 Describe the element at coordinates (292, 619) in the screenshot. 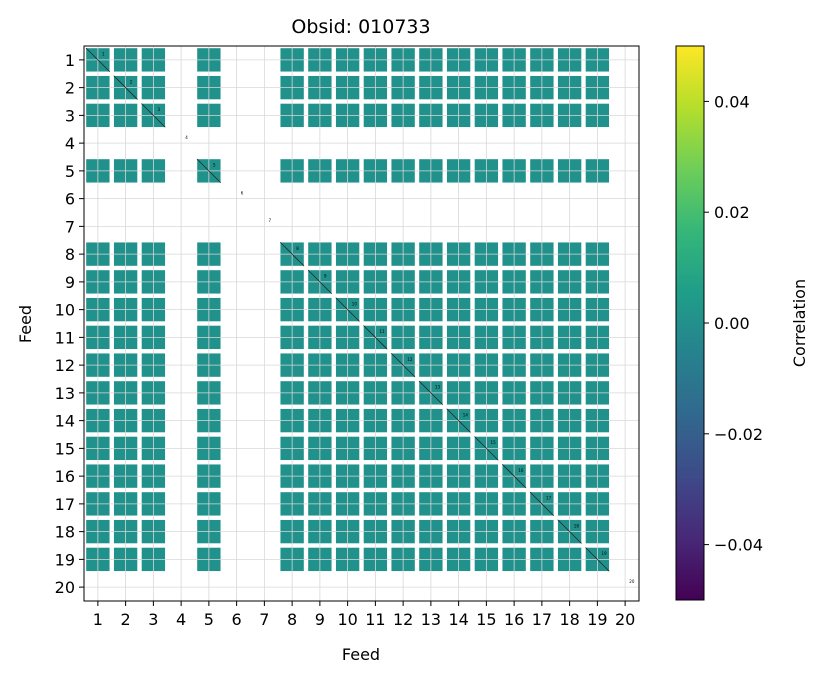

I see `x-tick-label: 8` at that location.